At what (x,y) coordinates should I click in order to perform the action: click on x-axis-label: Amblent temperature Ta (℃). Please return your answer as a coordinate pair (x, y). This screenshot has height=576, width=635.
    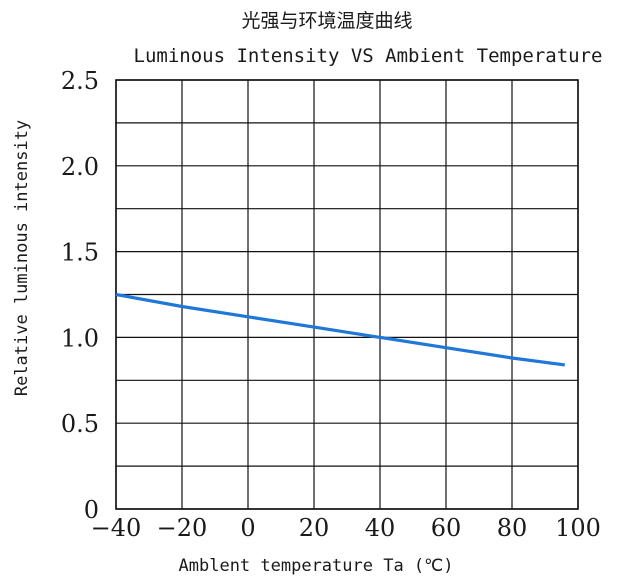
    Looking at the image, I should click on (316, 566).